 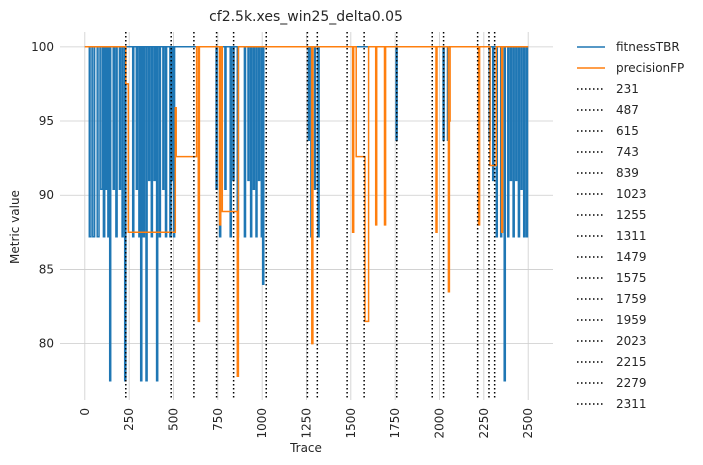 I want to click on y-tick-label: 85, so click(x=46, y=269).